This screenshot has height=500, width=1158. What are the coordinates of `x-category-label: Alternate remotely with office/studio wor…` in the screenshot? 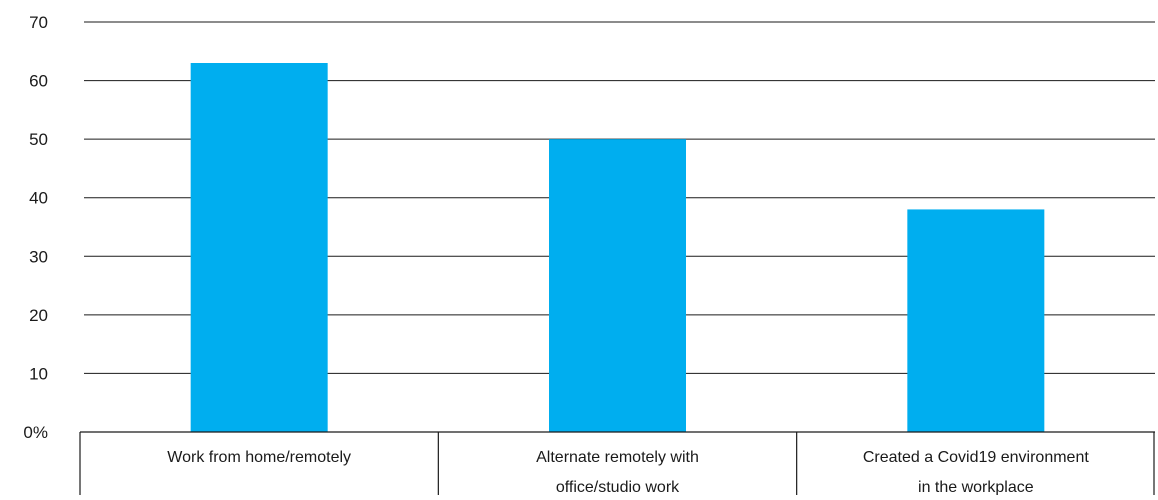 It's located at (617, 472).